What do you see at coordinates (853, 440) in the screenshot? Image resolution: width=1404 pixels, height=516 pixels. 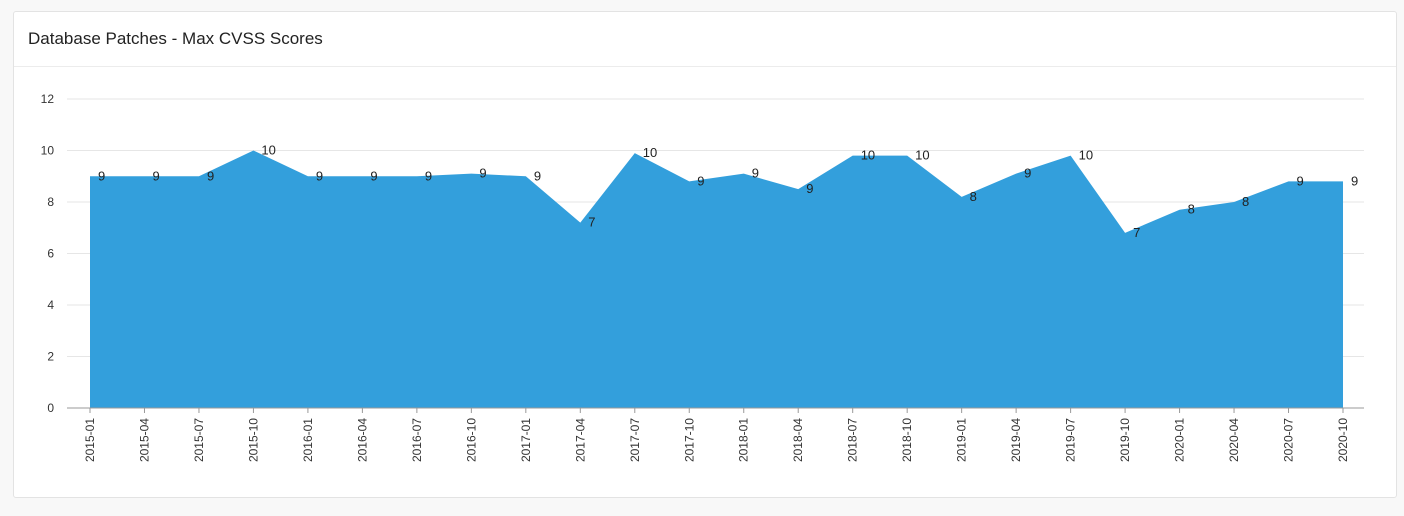 I see `x-tick-label: 2018-07` at bounding box center [853, 440].